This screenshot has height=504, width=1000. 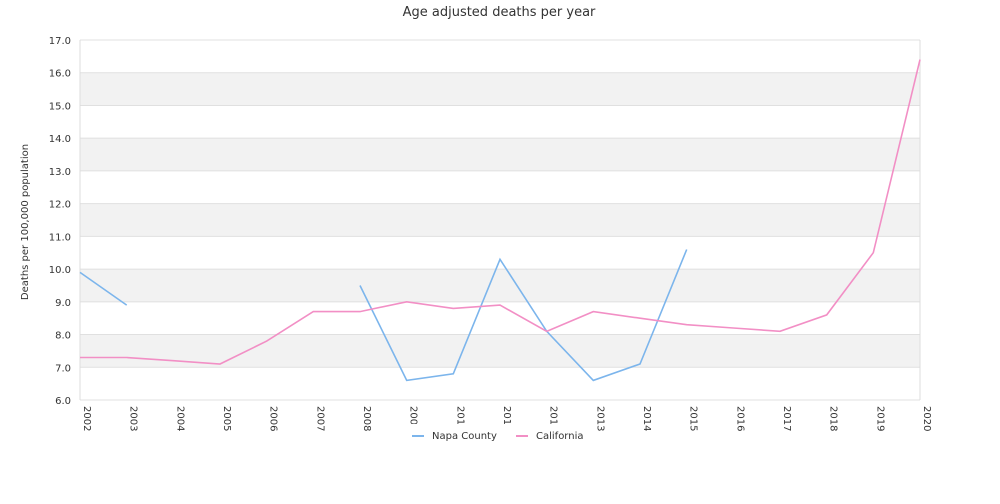 What do you see at coordinates (464, 436) in the screenshot?
I see `legend-label: Napa County` at bounding box center [464, 436].